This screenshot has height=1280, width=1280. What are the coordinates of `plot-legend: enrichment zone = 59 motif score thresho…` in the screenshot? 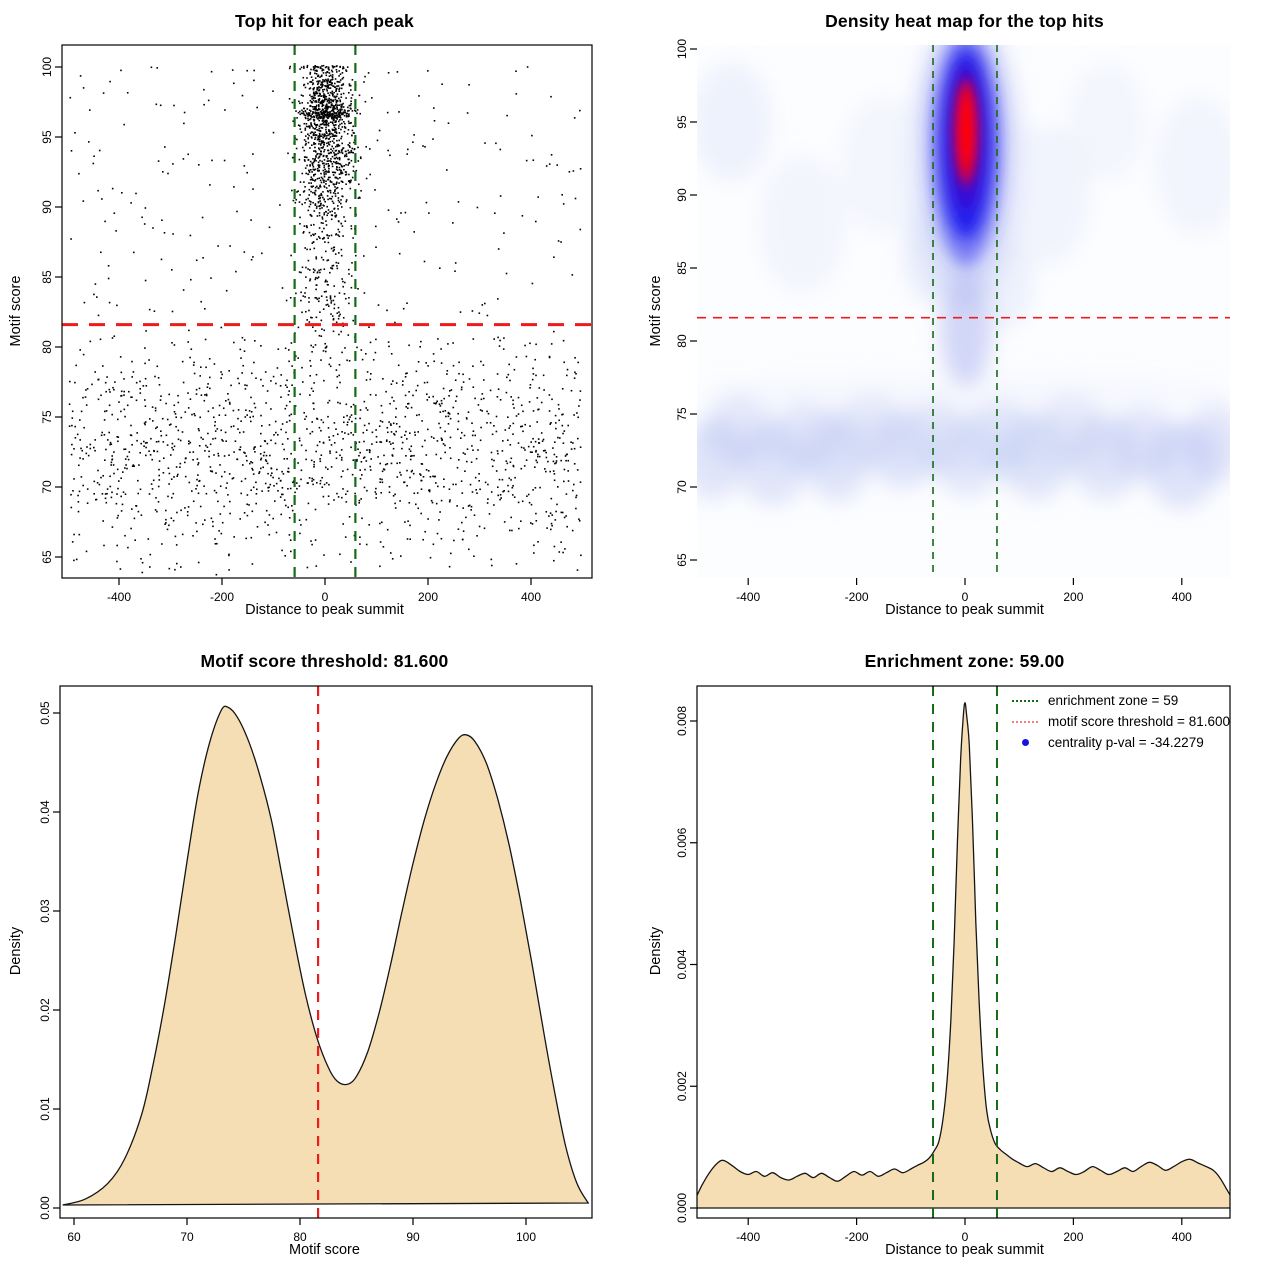 It's located at (1119, 721).